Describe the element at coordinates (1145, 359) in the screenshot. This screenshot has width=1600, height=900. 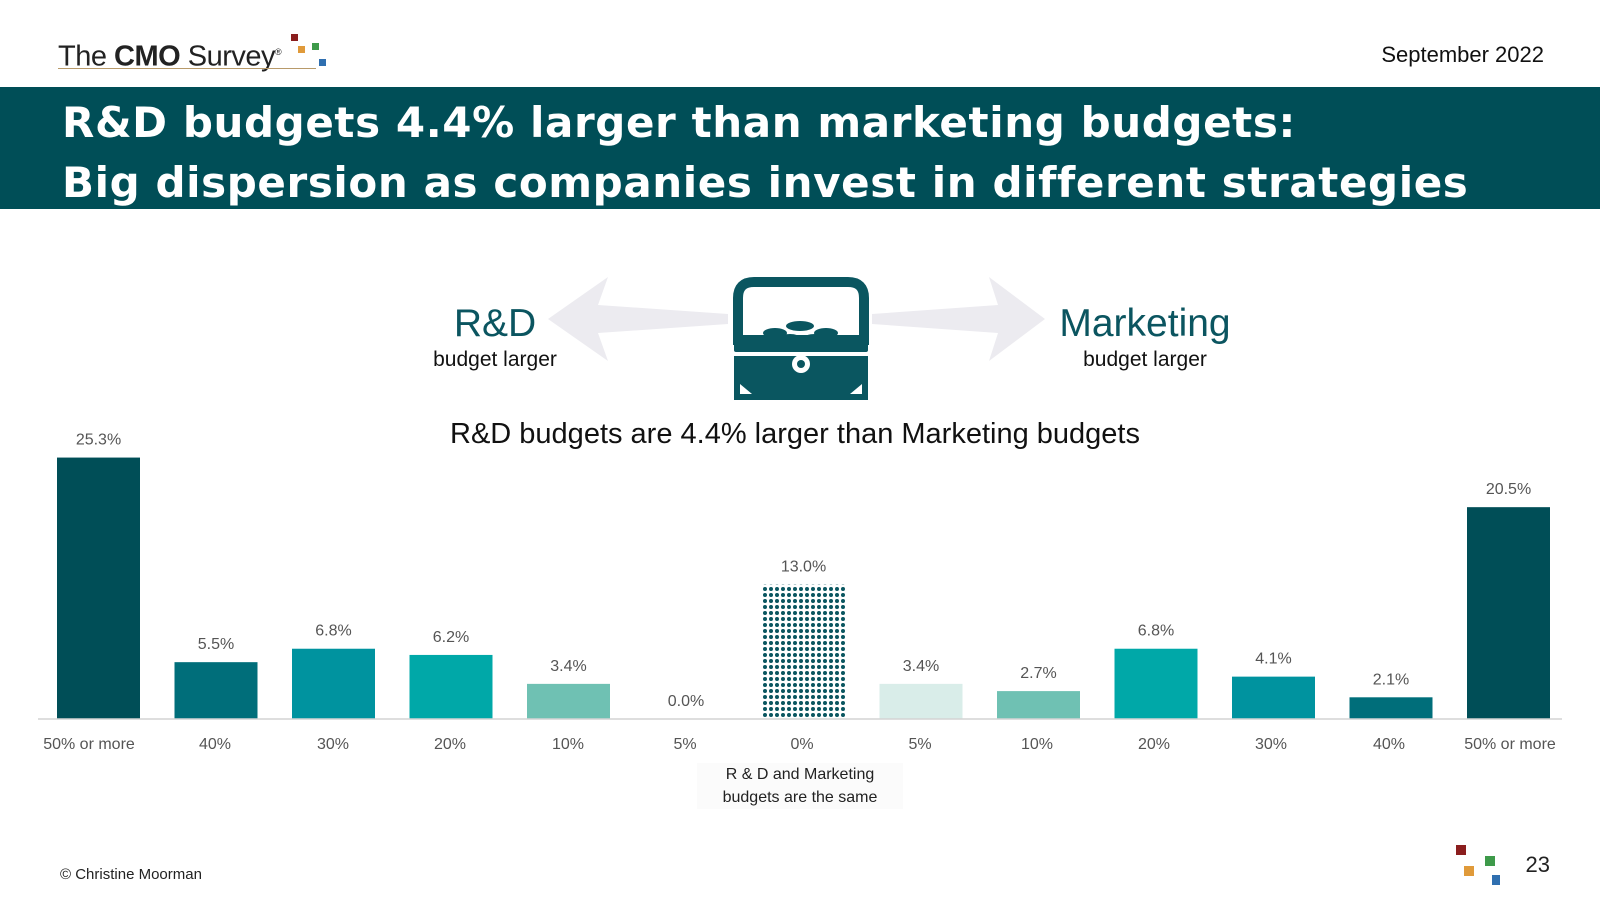
I see `marketing-sublabel: budget larger` at that location.